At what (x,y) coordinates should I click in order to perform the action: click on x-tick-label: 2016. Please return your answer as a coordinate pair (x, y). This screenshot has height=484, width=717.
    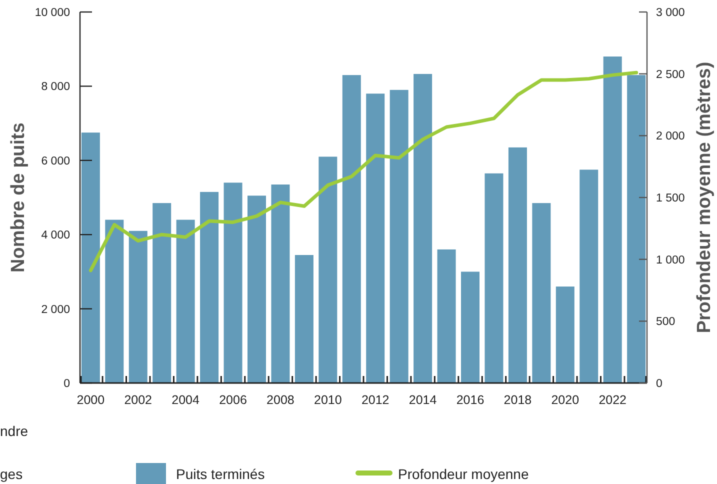
    Looking at the image, I should click on (470, 400).